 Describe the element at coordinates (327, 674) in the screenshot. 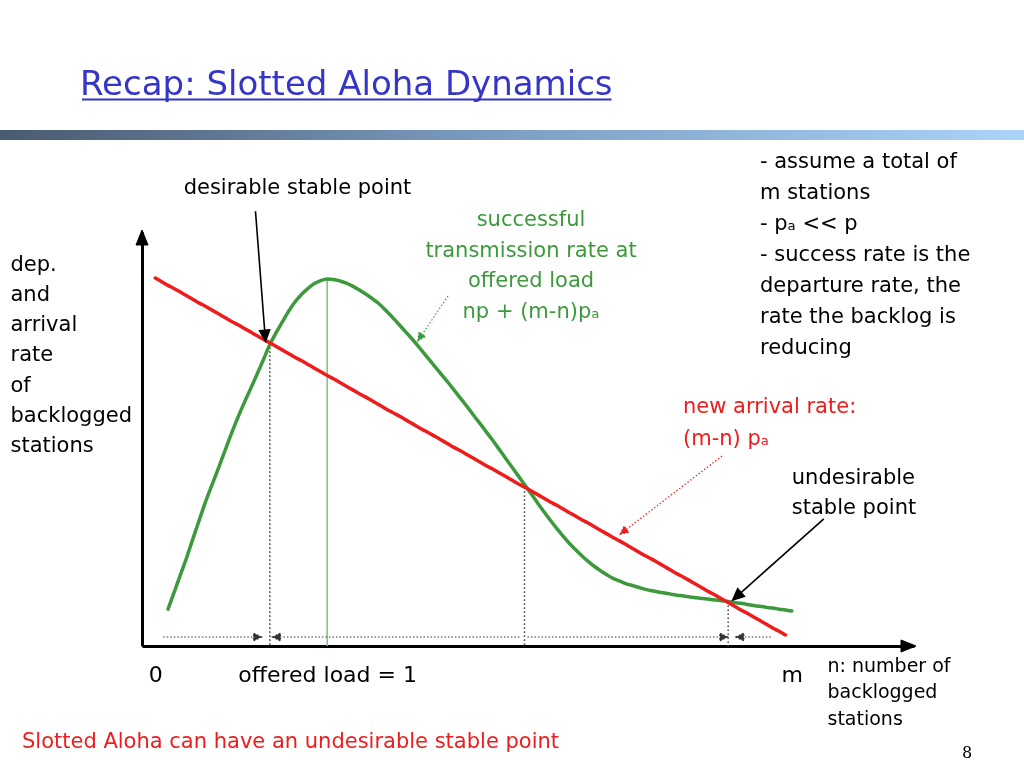

I see `x-tick-label: offered load = 1` at that location.